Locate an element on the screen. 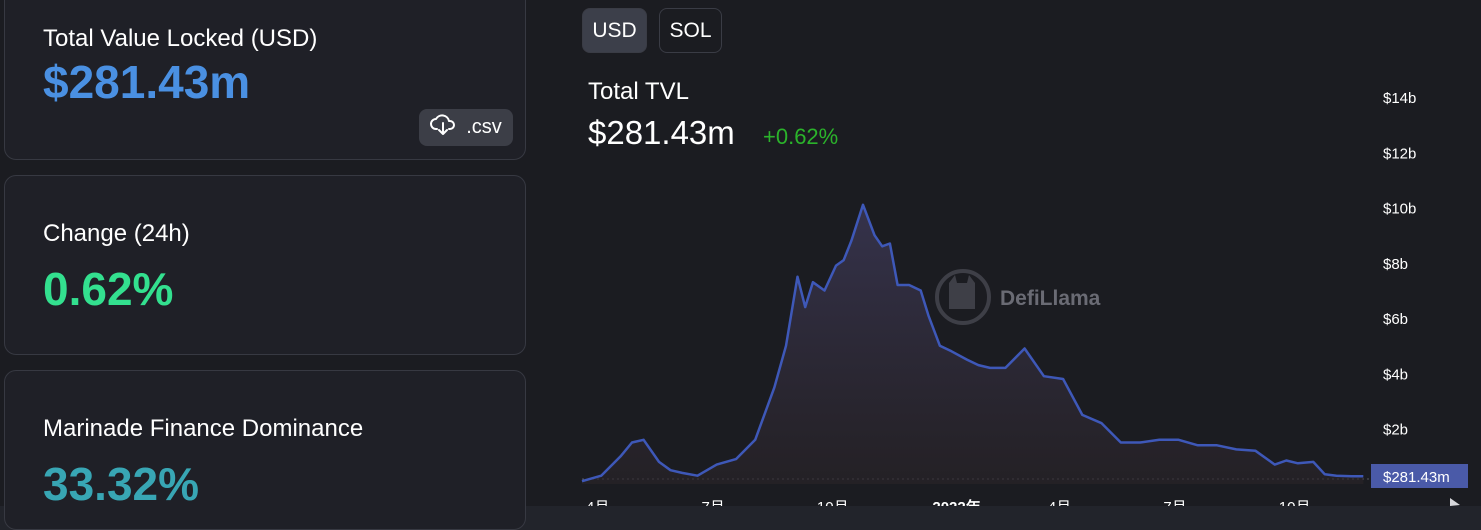 The width and height of the screenshot is (1481, 530). change-value: 0.62% is located at coordinates (108, 289).